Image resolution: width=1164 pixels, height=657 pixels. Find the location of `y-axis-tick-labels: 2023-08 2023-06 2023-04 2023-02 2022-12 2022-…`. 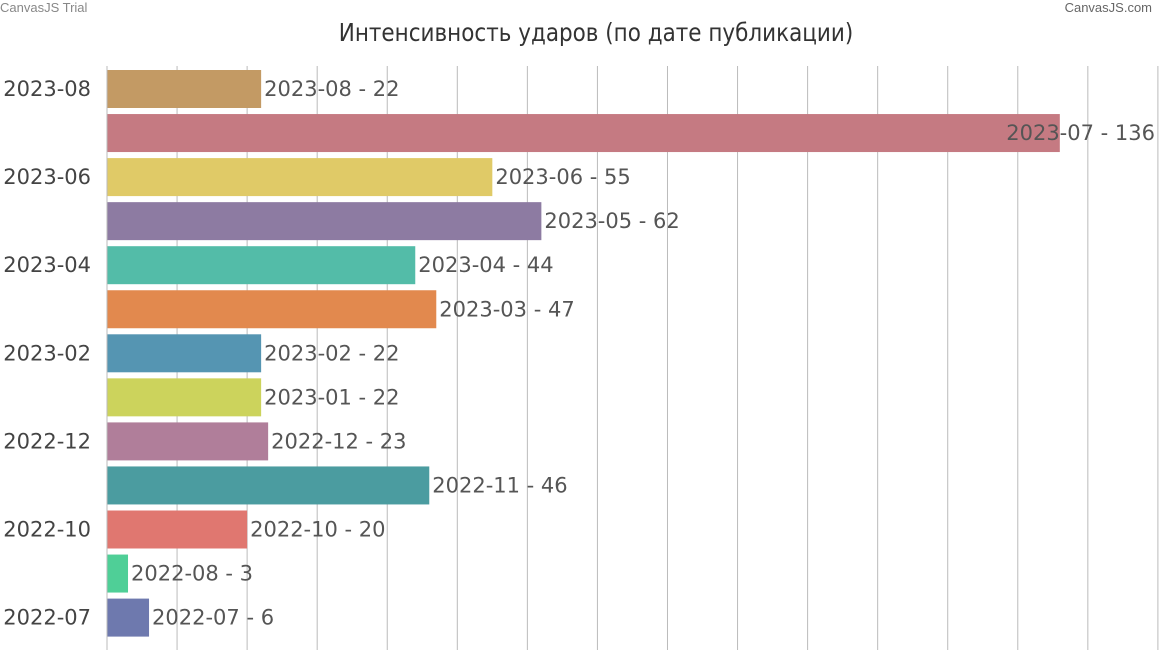

y-axis-tick-labels: 2023-08 2023-06 2023-04 2023-02 2022-12 2022-… is located at coordinates (47, 353).